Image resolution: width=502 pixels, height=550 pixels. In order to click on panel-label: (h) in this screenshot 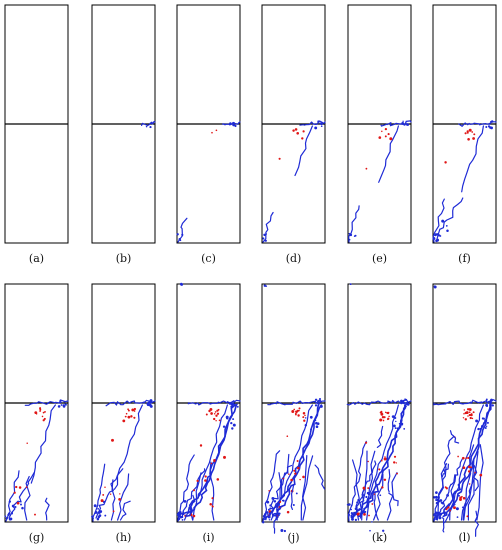, I will do `click(124, 537)`.